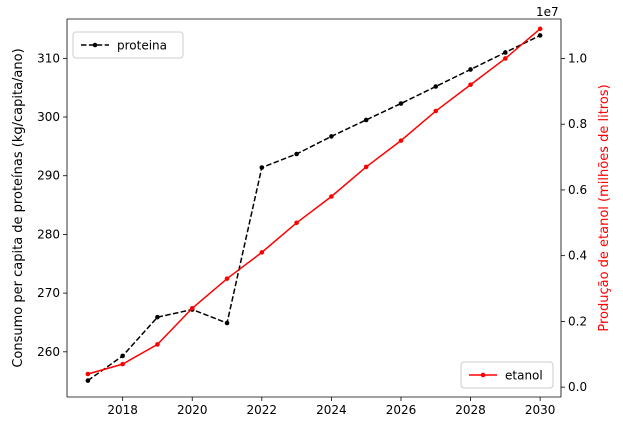 Image resolution: width=623 pixels, height=428 pixels. What do you see at coordinates (470, 410) in the screenshot?
I see `x-tick-label: 2028` at bounding box center [470, 410].